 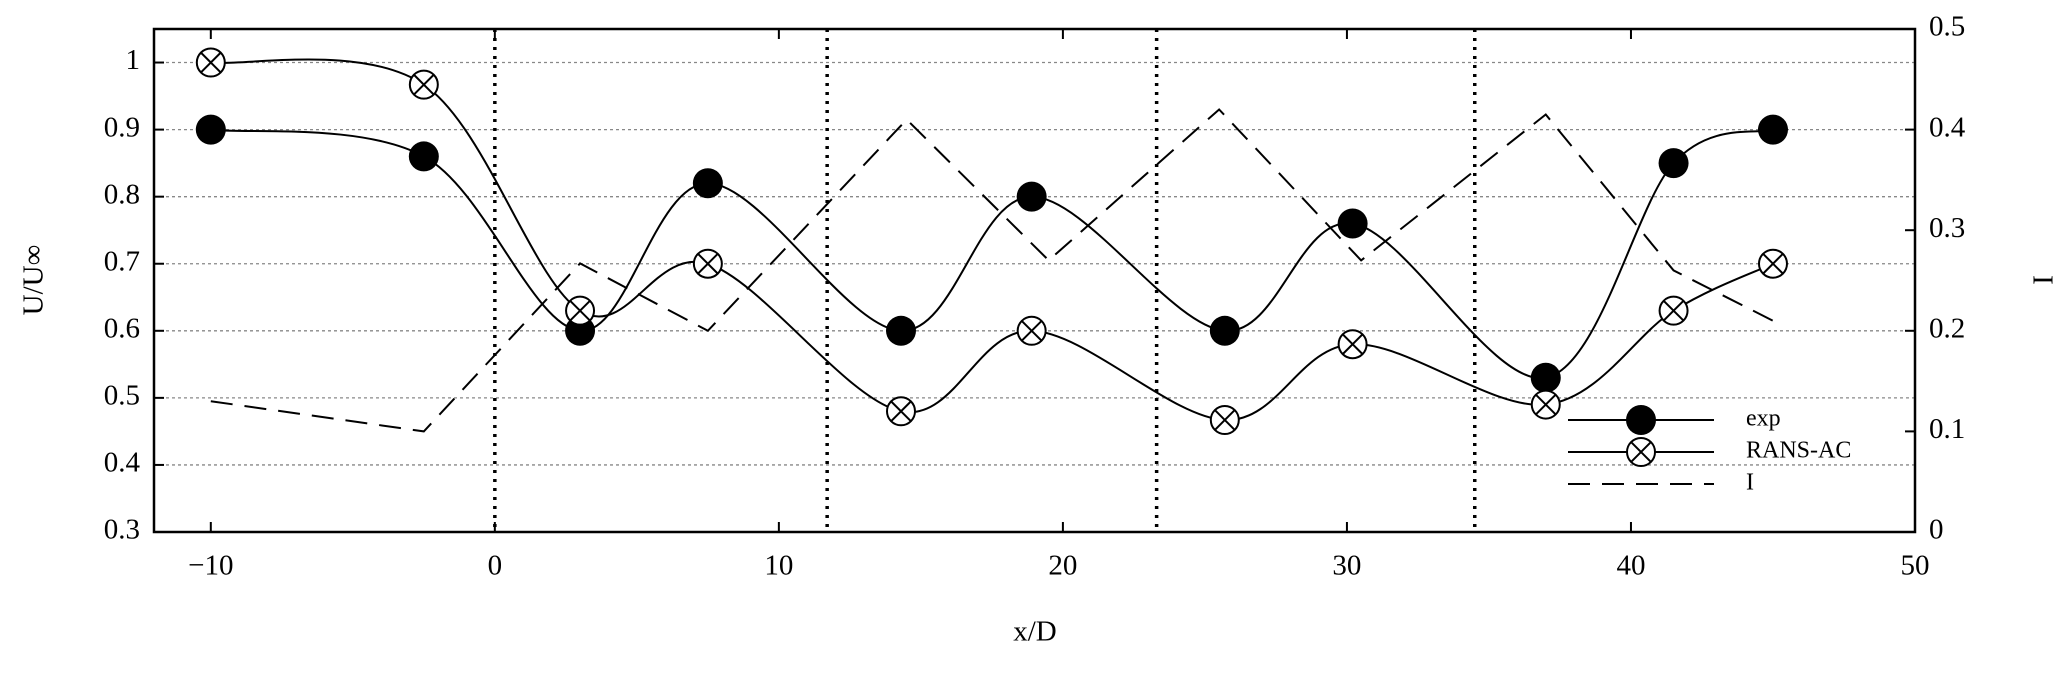 What do you see at coordinates (495, 566) in the screenshot?
I see `x-tick-label: 0` at bounding box center [495, 566].